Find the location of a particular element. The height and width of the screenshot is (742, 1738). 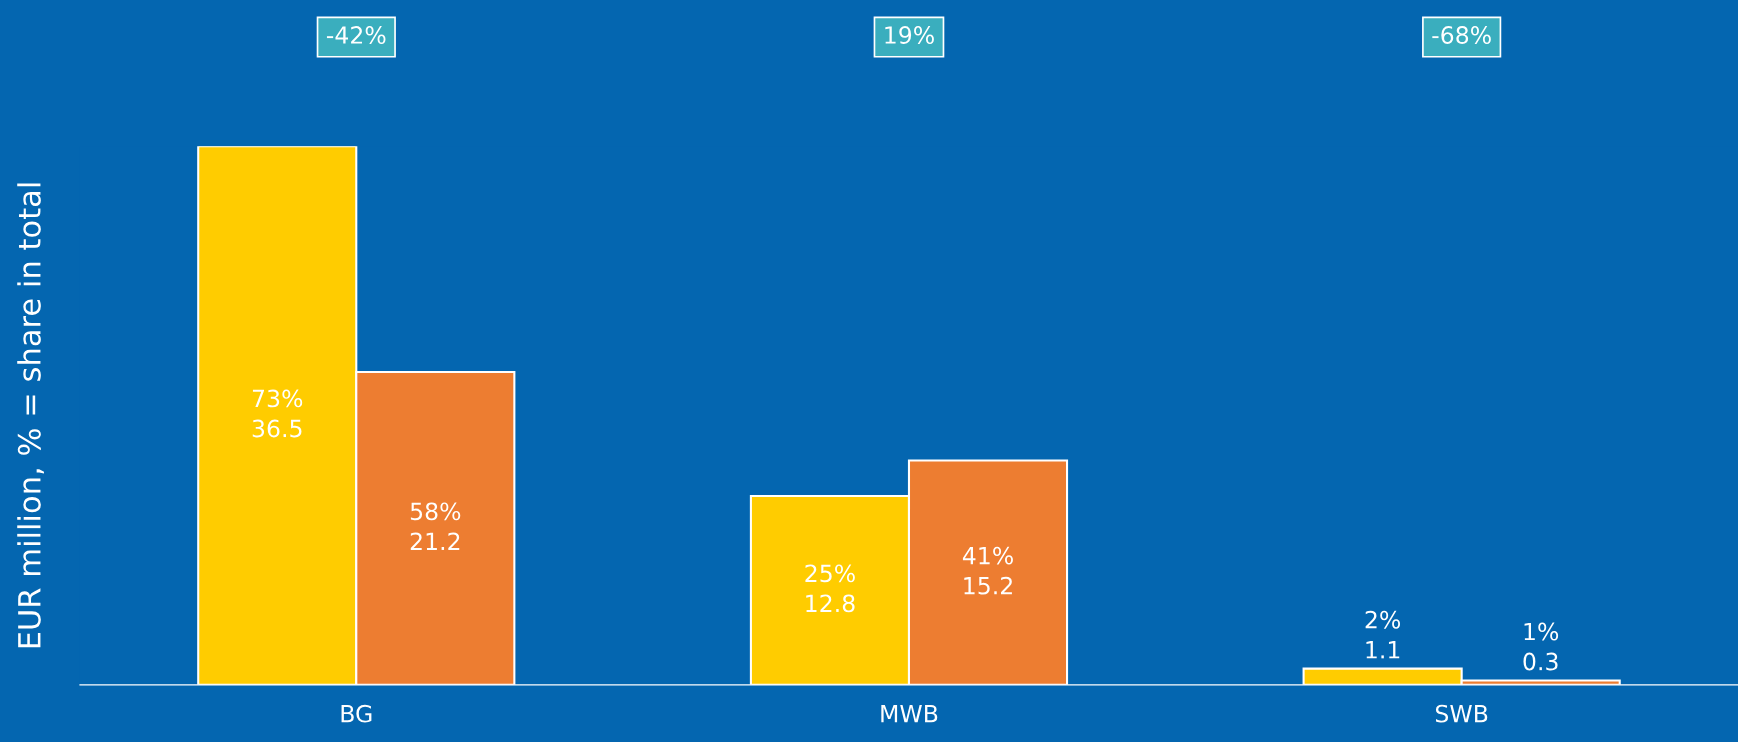

text: -68% is located at coordinates (1461, 35).